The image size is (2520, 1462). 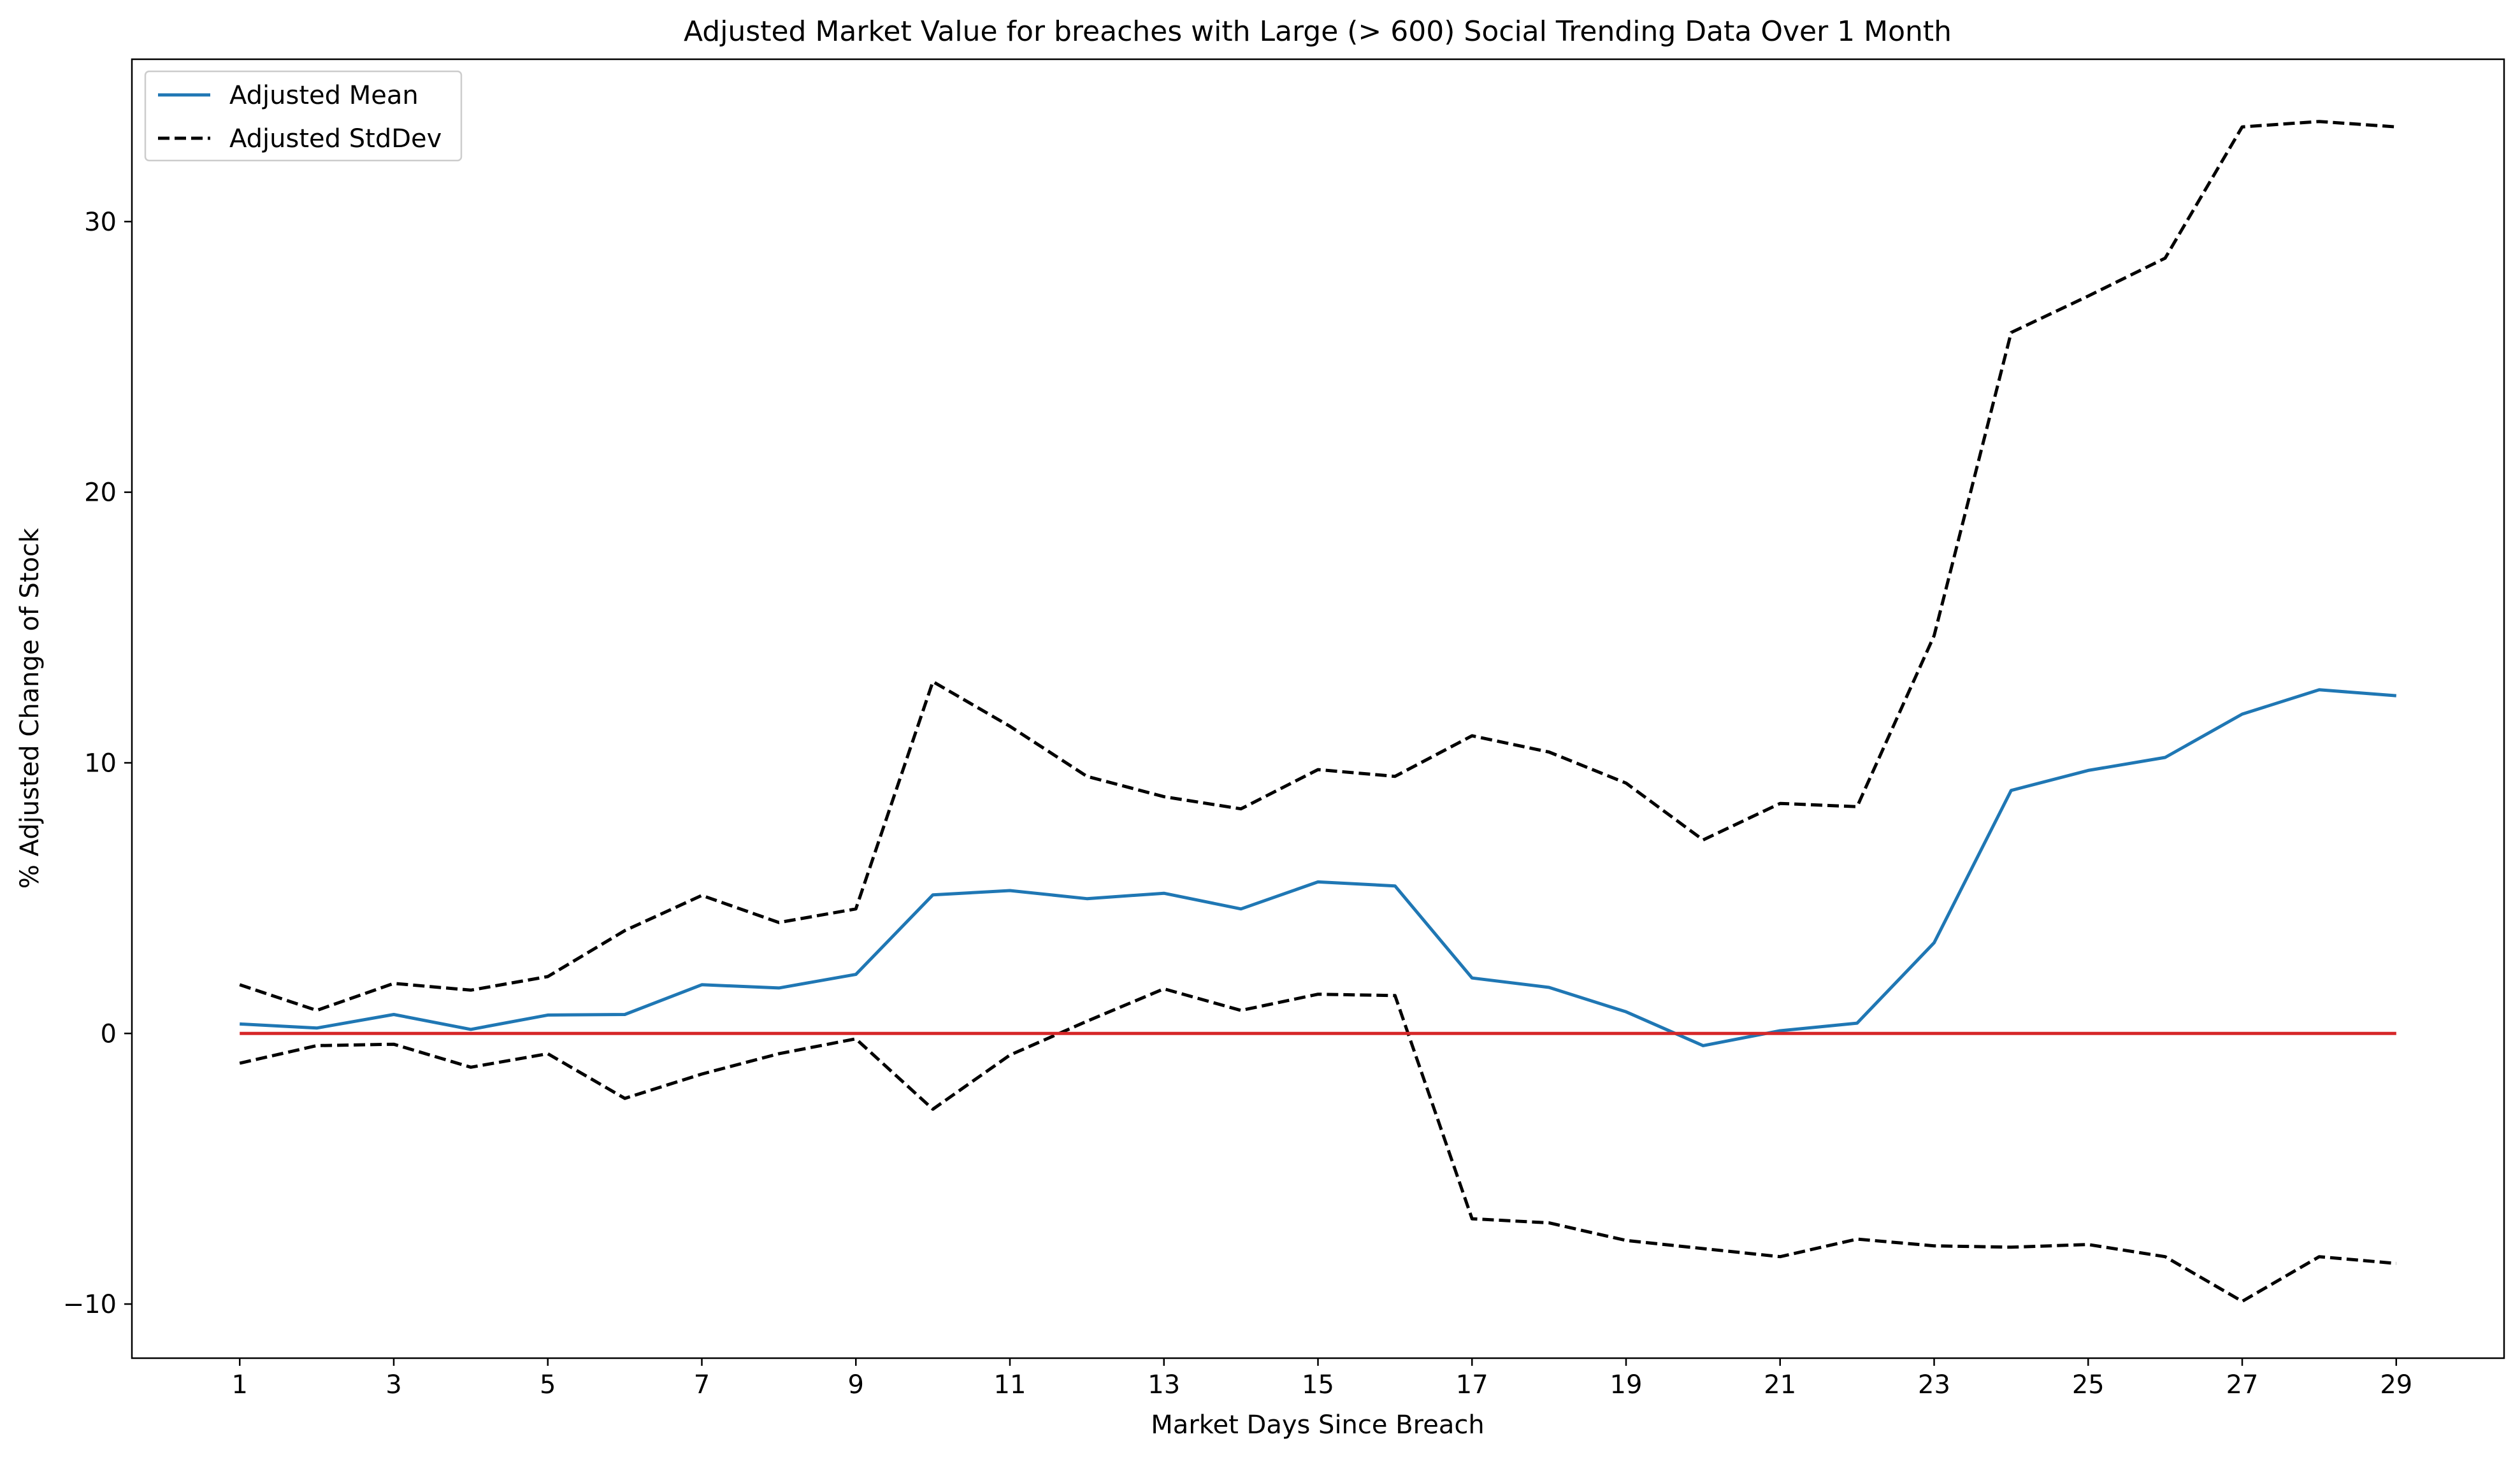 What do you see at coordinates (856, 1385) in the screenshot?
I see `x-tick-label: 9` at bounding box center [856, 1385].